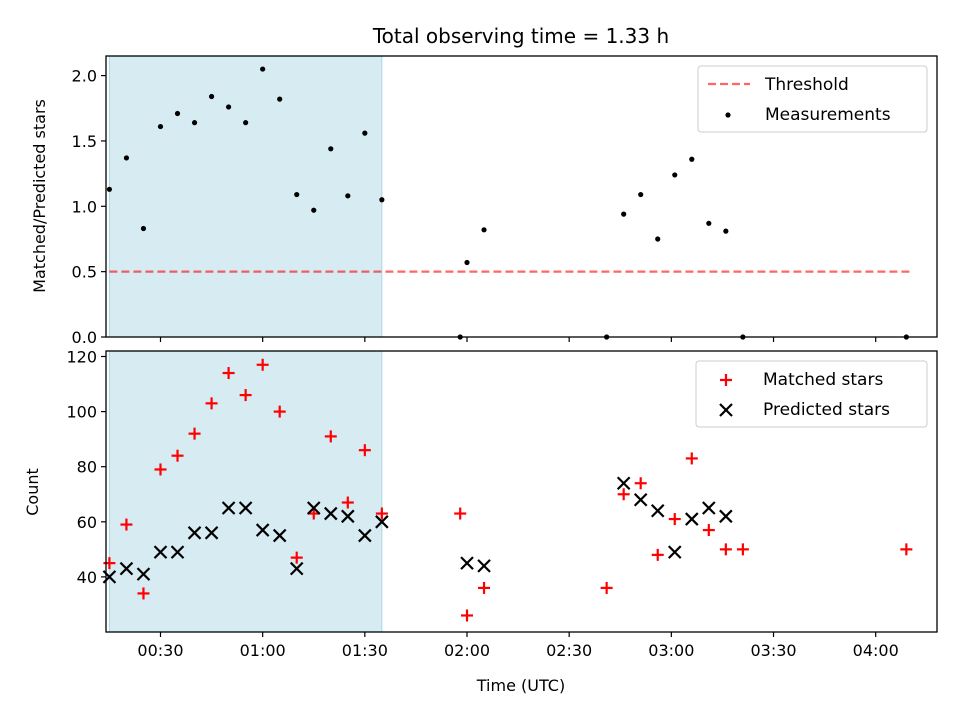 The width and height of the screenshot is (960, 720). I want to click on legend-matched-swatch, so click(726, 380).